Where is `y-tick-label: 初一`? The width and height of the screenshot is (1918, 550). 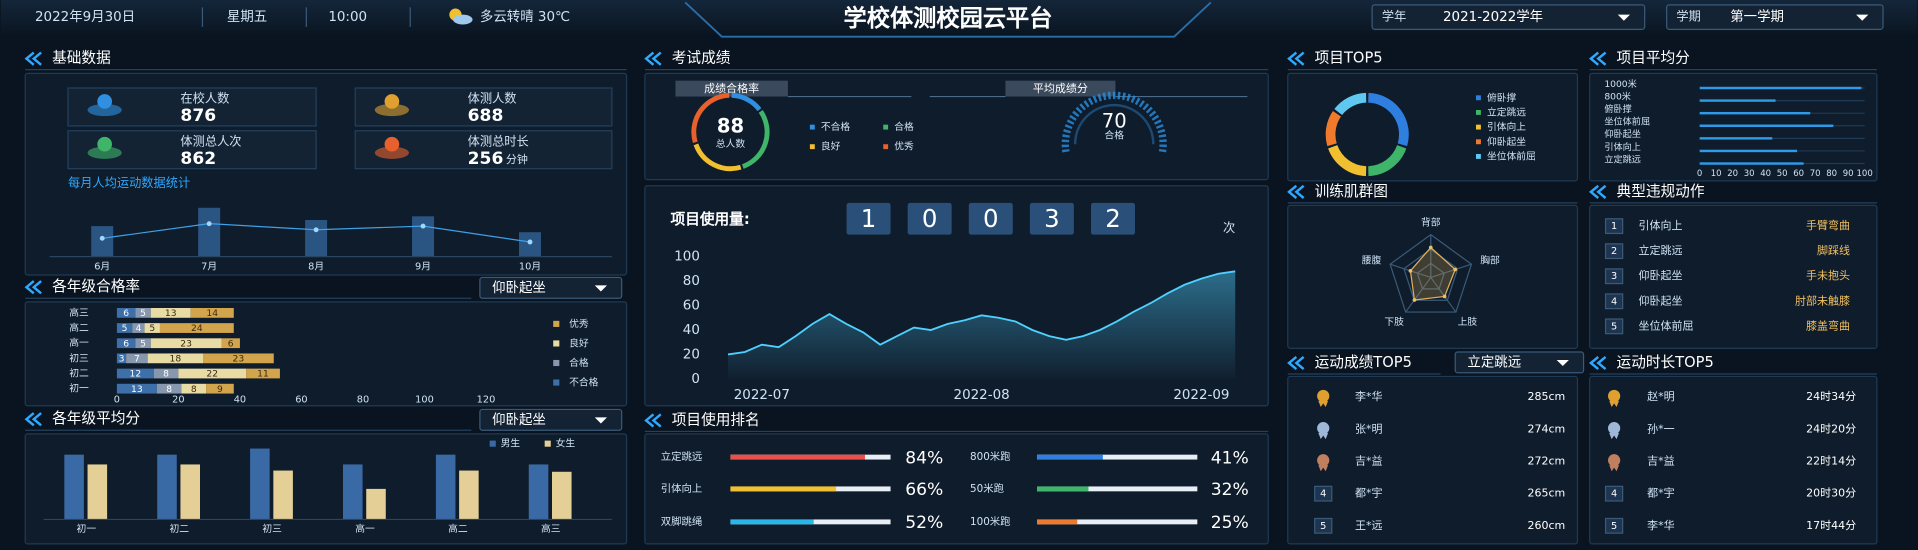 y-tick-label: 初一 is located at coordinates (79, 388).